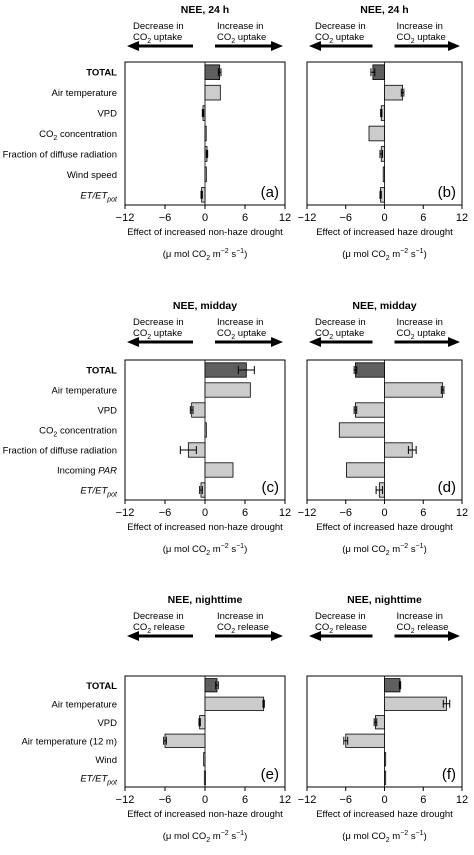 The width and height of the screenshot is (474, 855). What do you see at coordinates (78, 135) in the screenshot?
I see `category-label: CO2​ concentration` at bounding box center [78, 135].